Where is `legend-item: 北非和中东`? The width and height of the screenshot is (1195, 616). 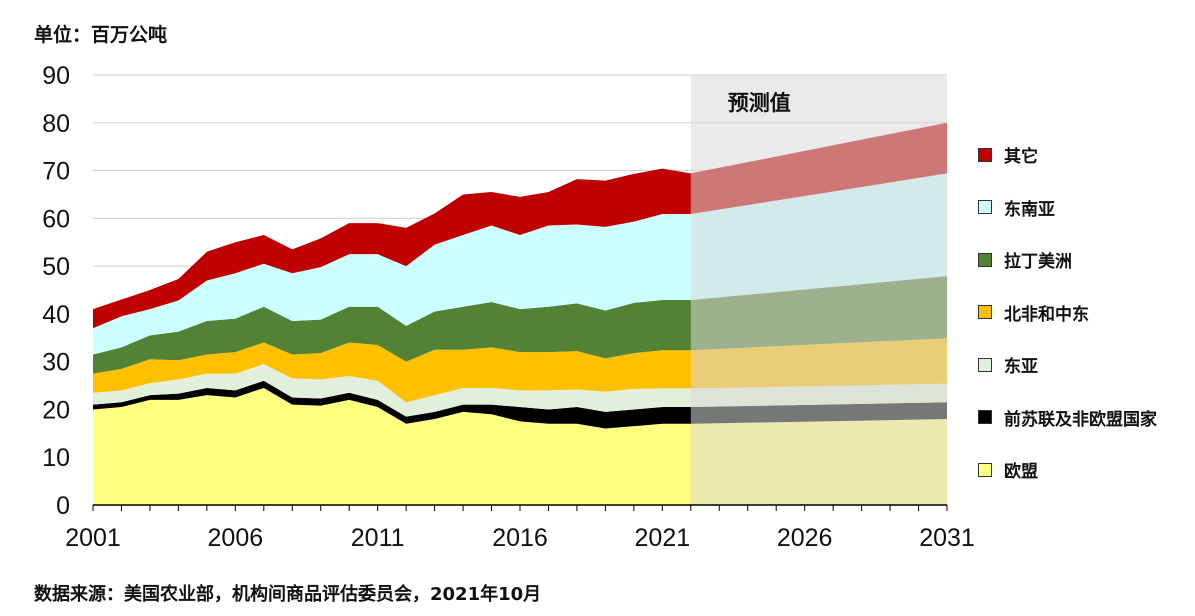
legend-item: 北非和中东 is located at coordinates (1033, 312).